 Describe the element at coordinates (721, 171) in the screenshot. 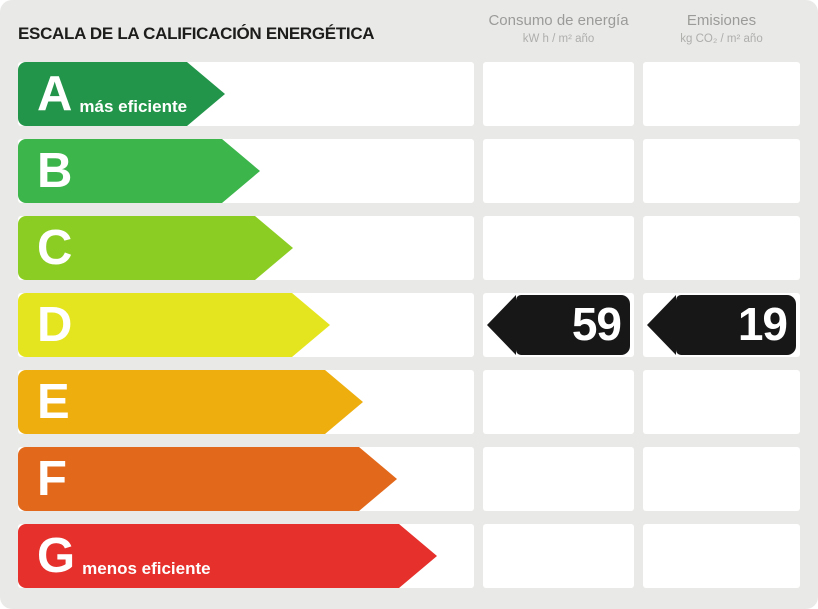

I see `emisiones-cell-b` at that location.